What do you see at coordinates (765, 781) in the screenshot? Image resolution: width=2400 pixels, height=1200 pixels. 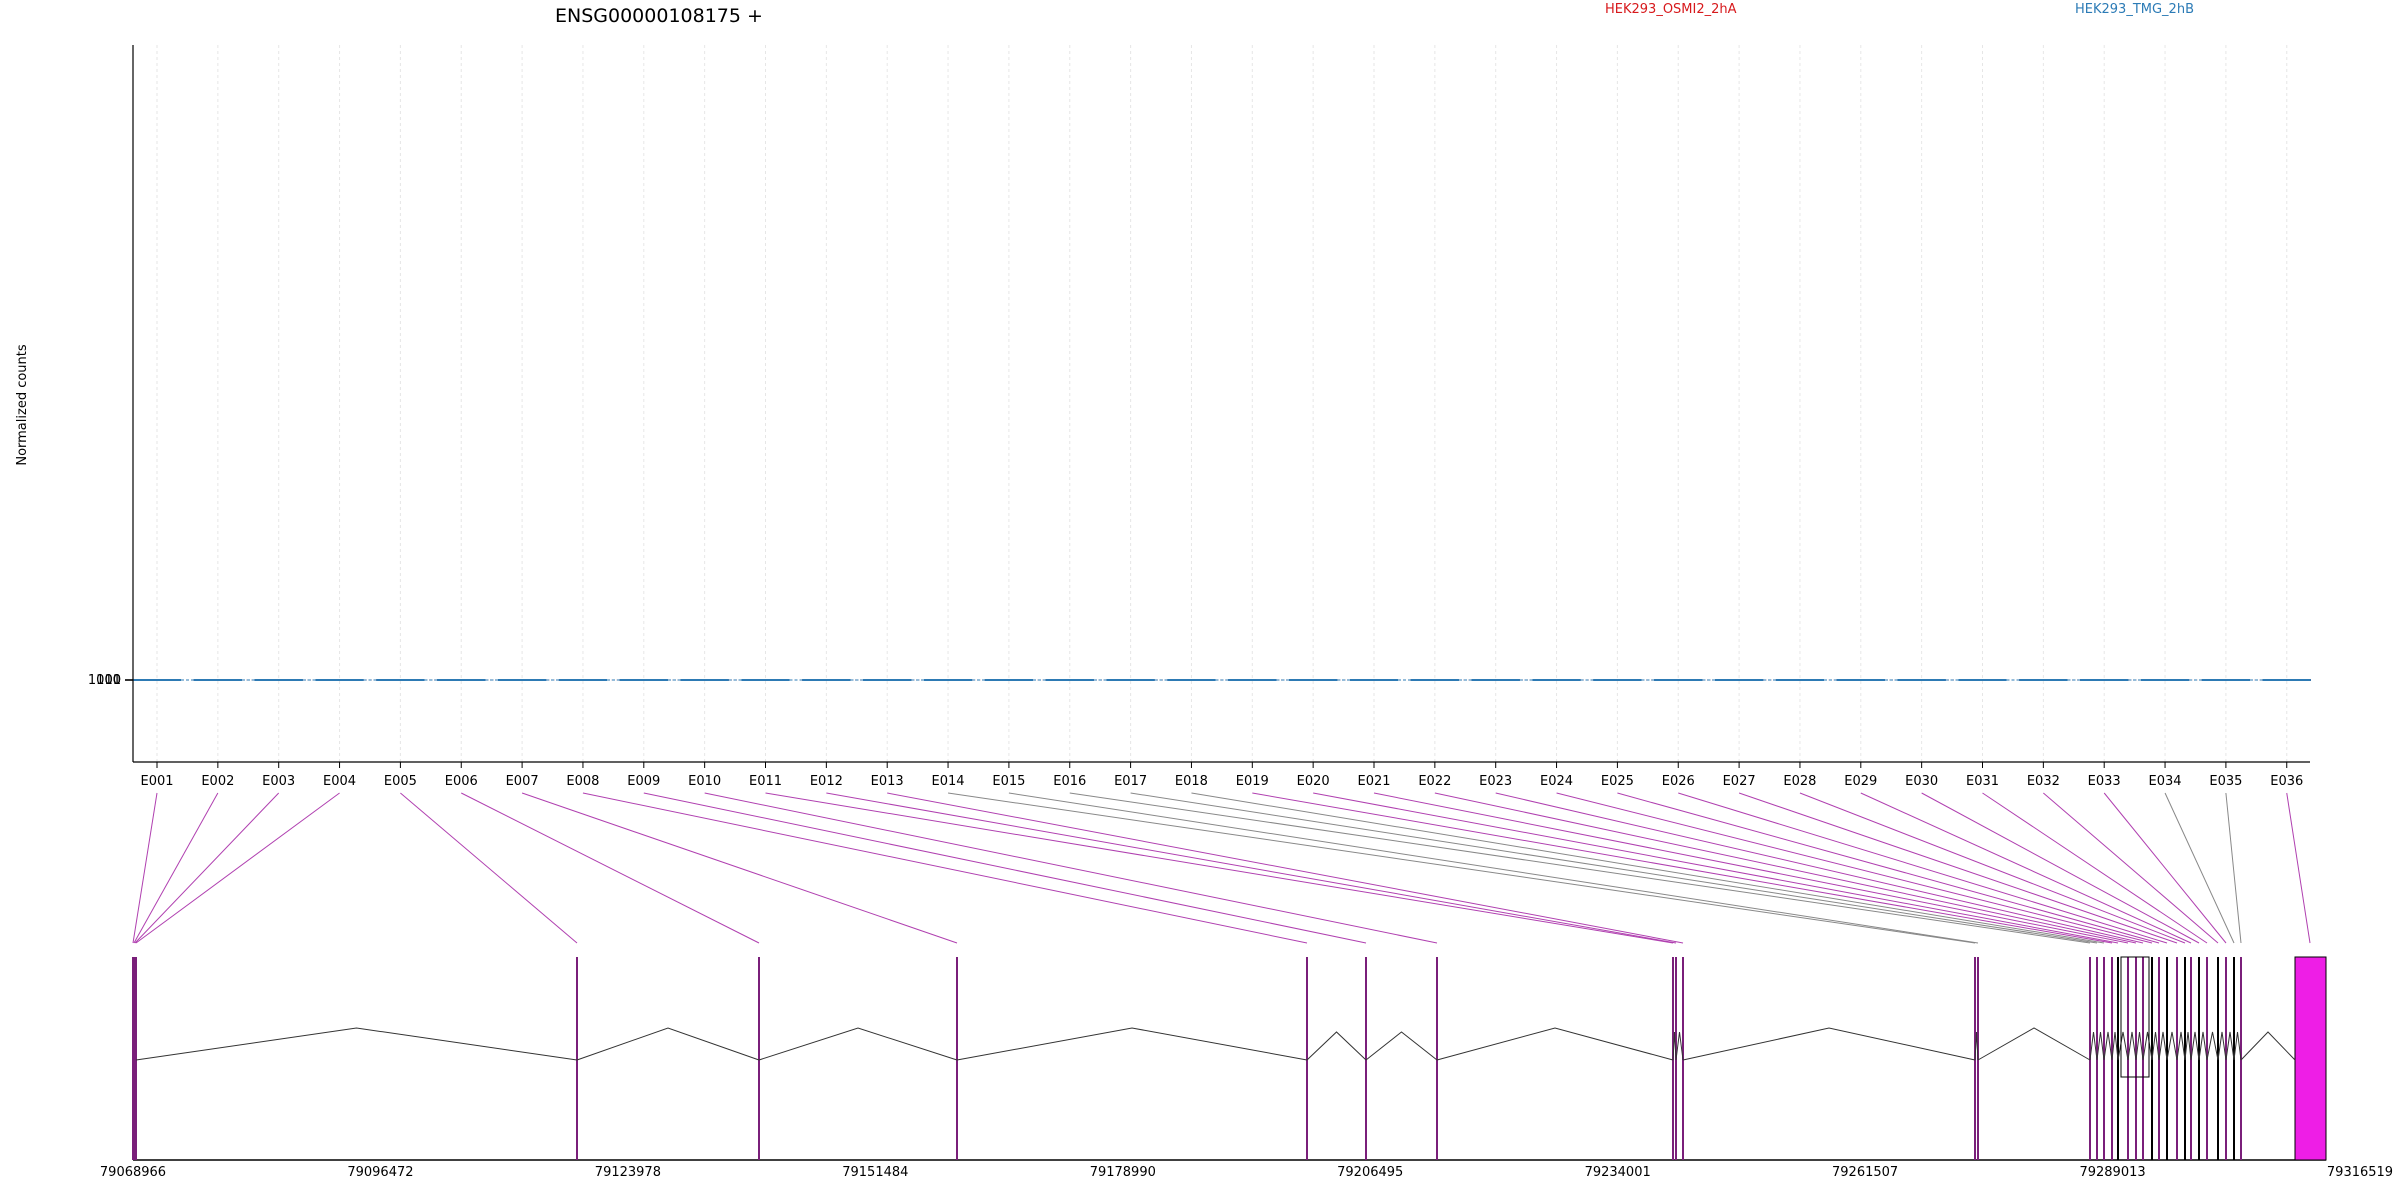 I see `x-tick-label: E011` at bounding box center [765, 781].